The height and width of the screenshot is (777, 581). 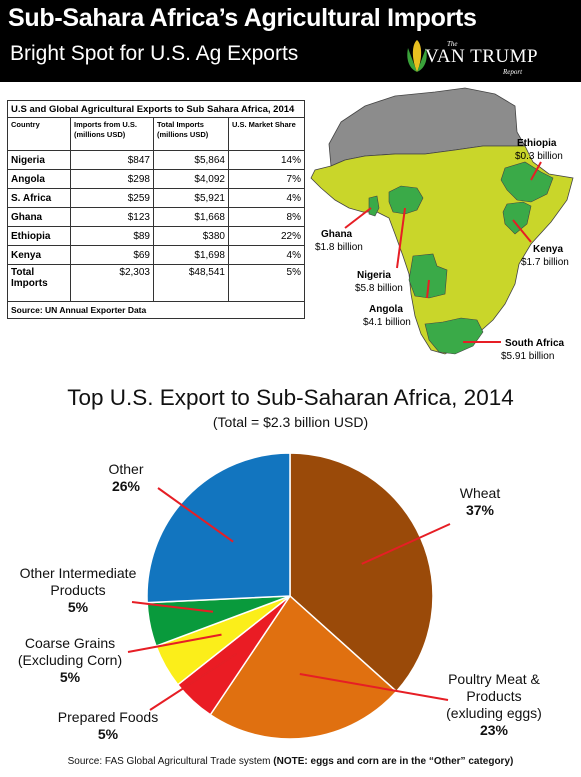 I want to click on ethiopia-leader-line, so click(x=536, y=171).